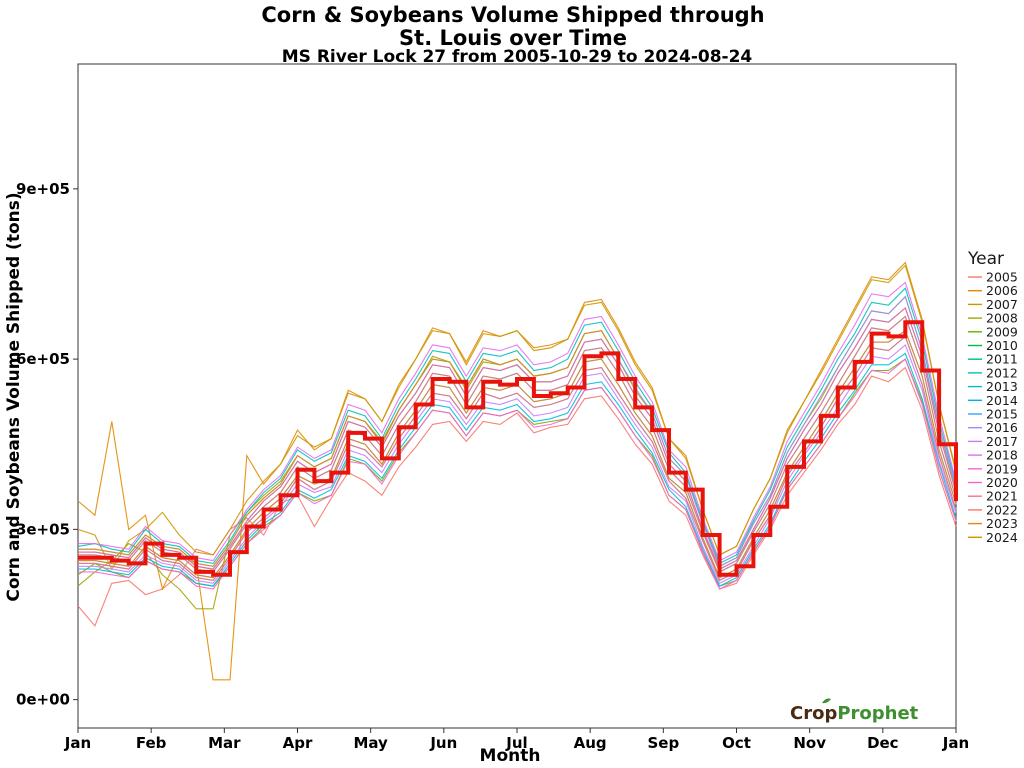 The width and height of the screenshot is (1024, 768). I want to click on legend-label-2016: 2016, so click(1002, 427).